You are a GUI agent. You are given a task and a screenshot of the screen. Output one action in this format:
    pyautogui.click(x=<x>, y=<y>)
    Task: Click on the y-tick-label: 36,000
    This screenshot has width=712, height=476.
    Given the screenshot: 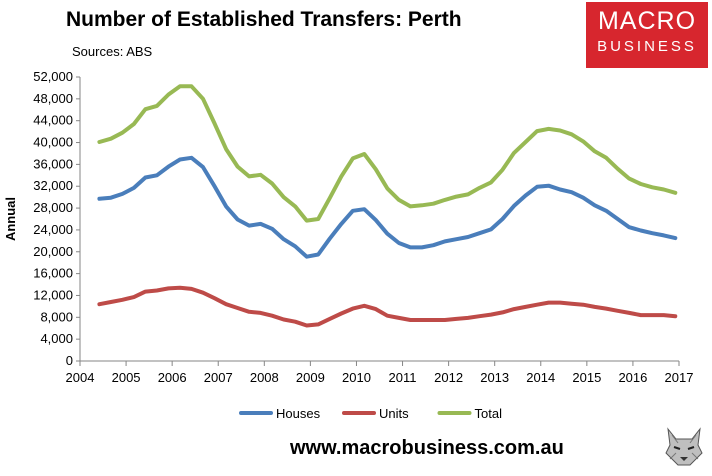 What is the action you would take?
    pyautogui.click(x=53, y=163)
    